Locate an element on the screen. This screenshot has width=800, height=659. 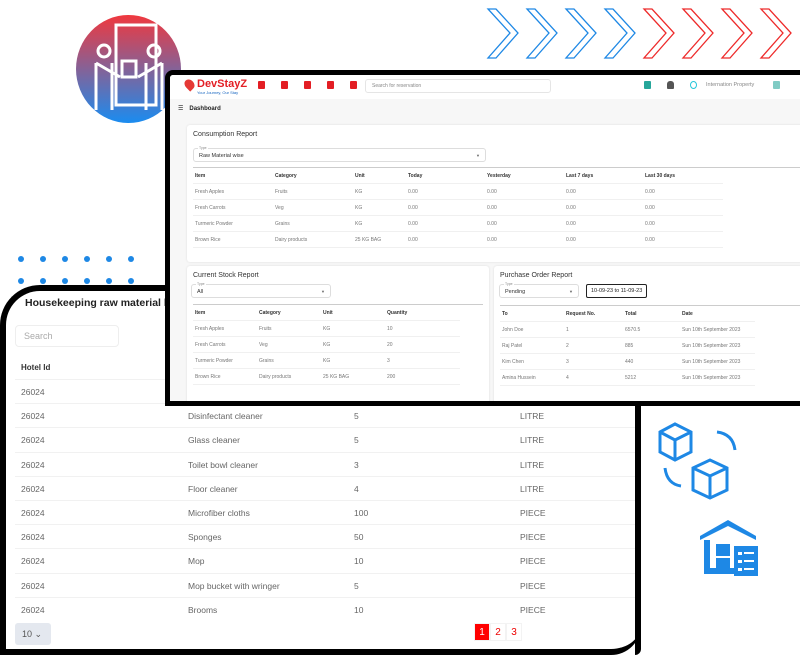
headset-icon is located at coordinates (693, 85).